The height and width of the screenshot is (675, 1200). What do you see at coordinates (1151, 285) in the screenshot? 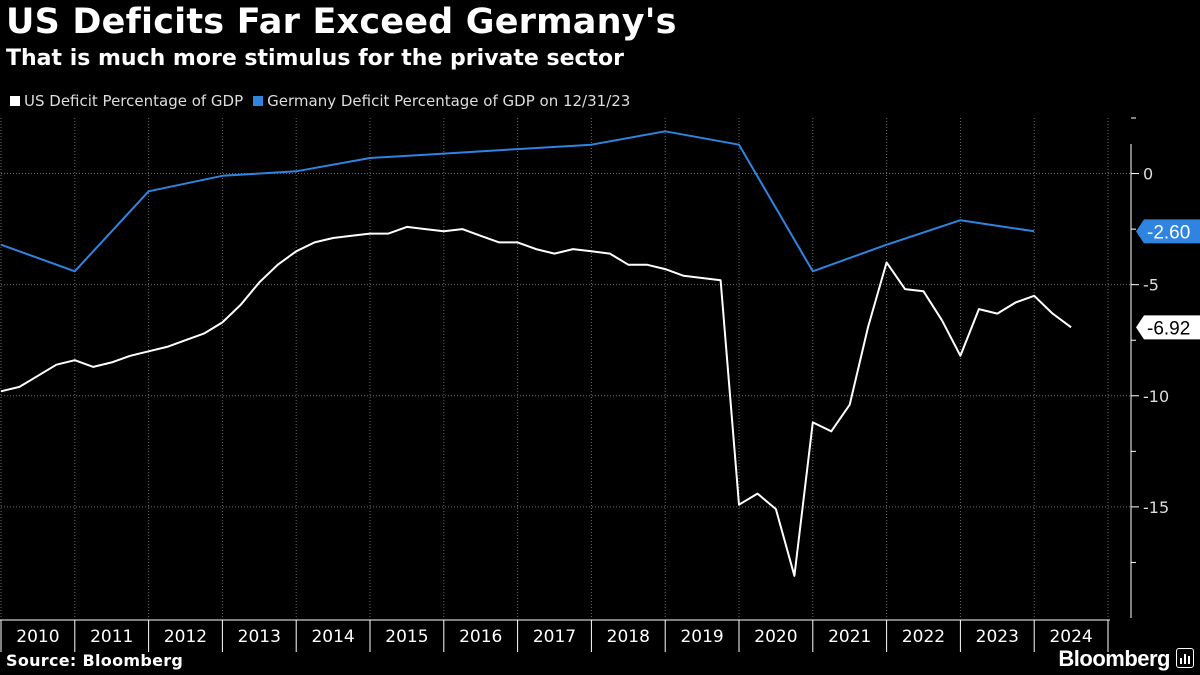
I see `y-tick-label: -5` at bounding box center [1151, 285].